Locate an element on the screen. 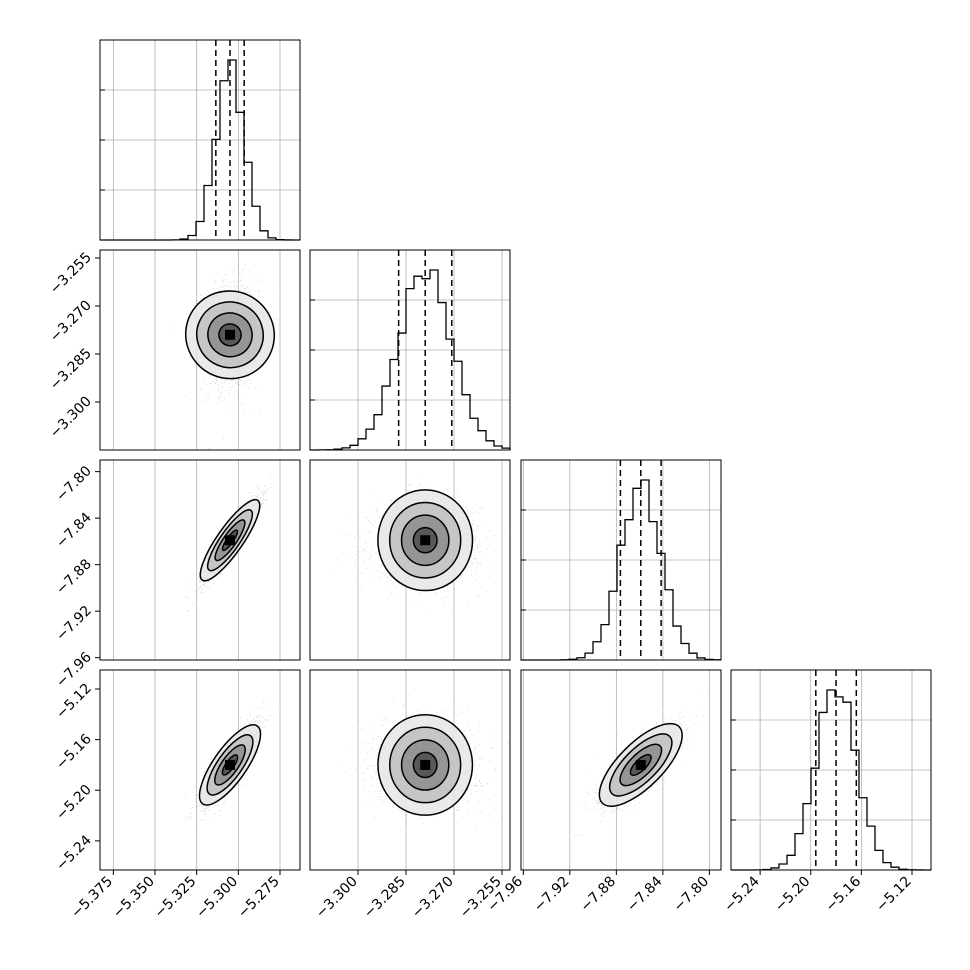 The image size is (970, 970). panel-3-1: −3.300 −3.285 −3.270 −3.255 is located at coordinates (410, 795).